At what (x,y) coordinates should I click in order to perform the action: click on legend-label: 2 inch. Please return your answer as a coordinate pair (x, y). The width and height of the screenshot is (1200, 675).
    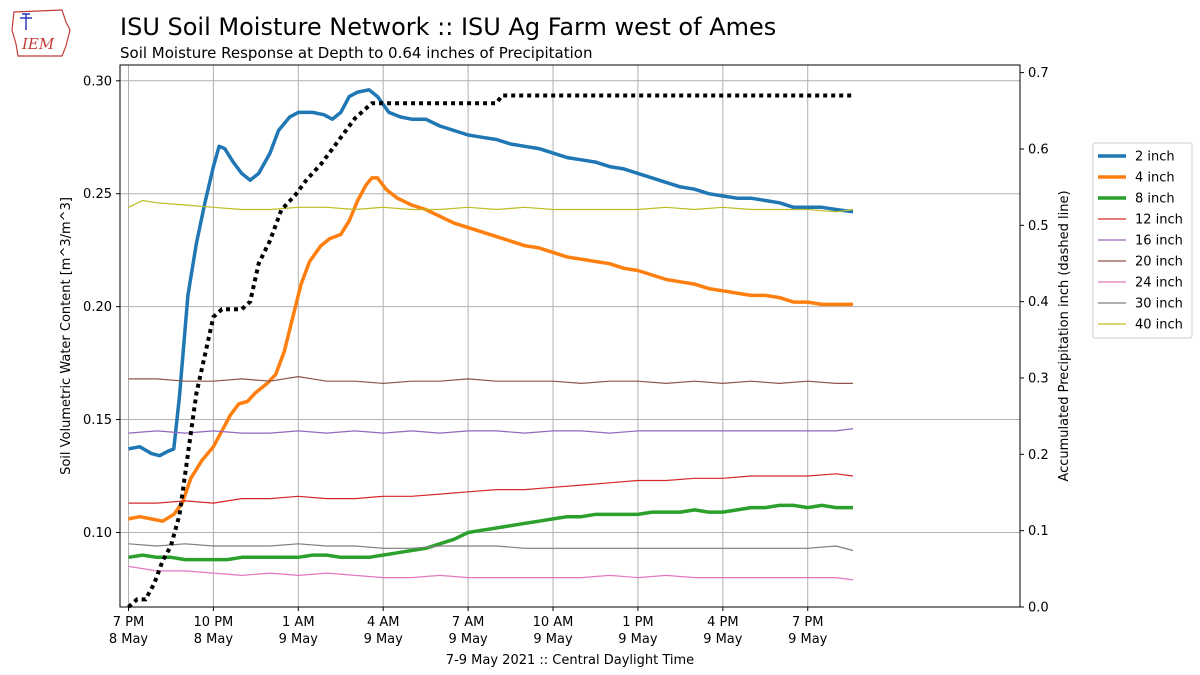
    Looking at the image, I should click on (1155, 157).